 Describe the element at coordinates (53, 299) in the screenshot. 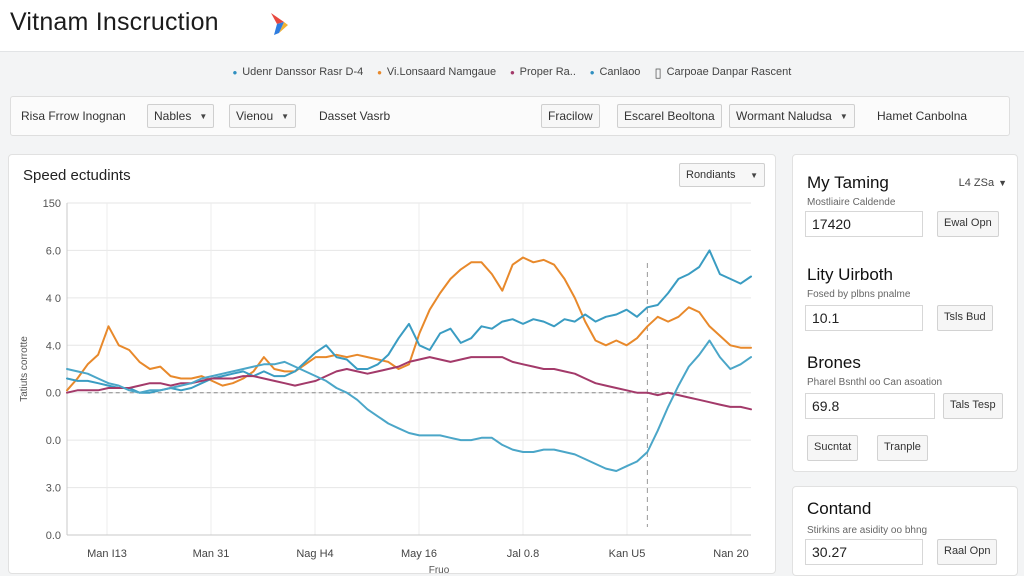

I see `y-tick-label: 4 0` at that location.